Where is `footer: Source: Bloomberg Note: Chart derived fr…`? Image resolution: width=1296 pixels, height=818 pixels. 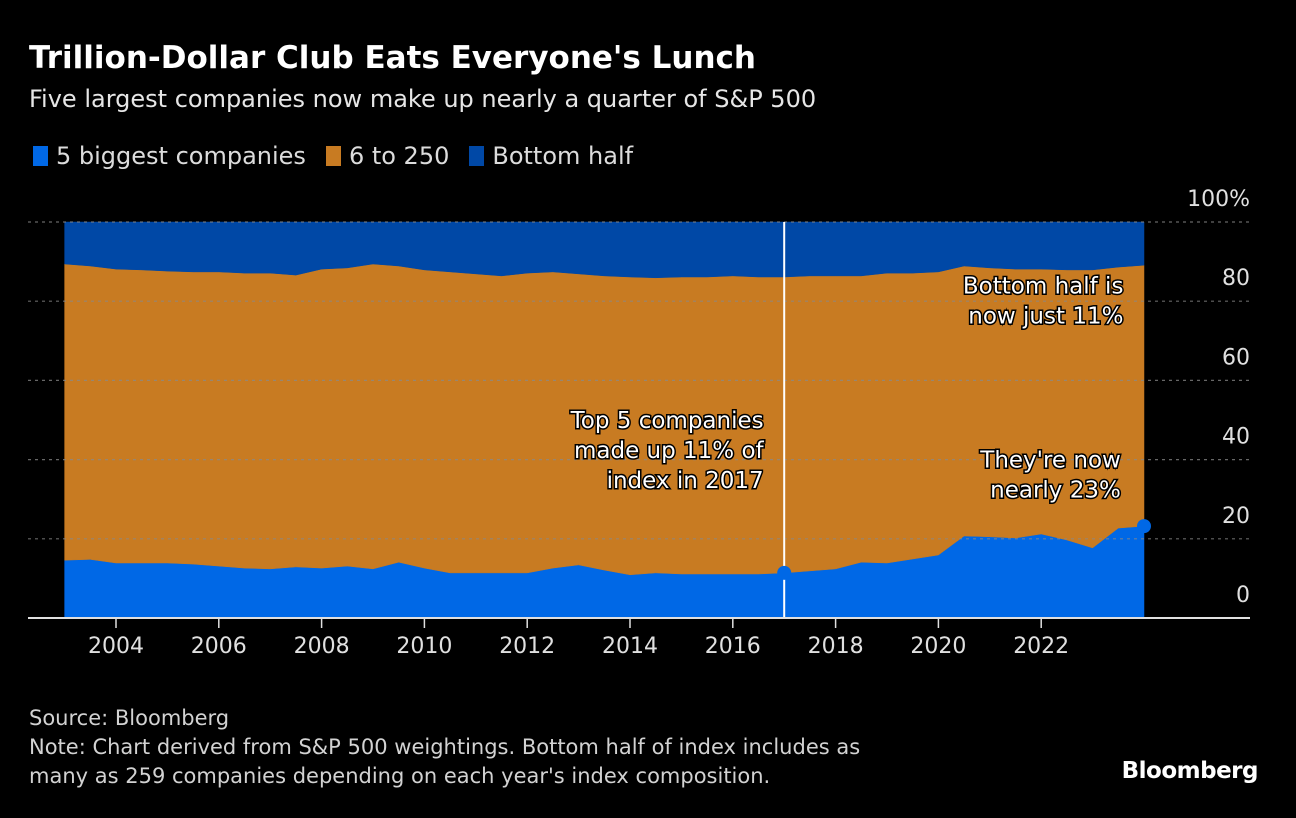
footer: Source: Bloomberg Note: Chart derived fr… is located at coordinates (444, 747).